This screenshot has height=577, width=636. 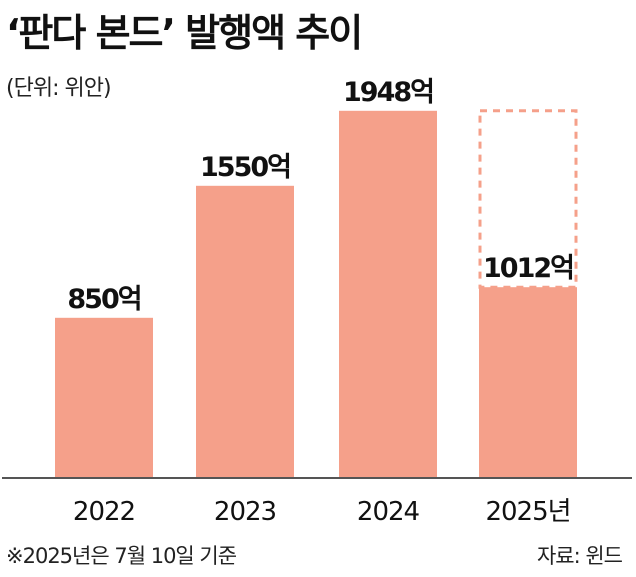 I want to click on bar-2025년, so click(x=528, y=382).